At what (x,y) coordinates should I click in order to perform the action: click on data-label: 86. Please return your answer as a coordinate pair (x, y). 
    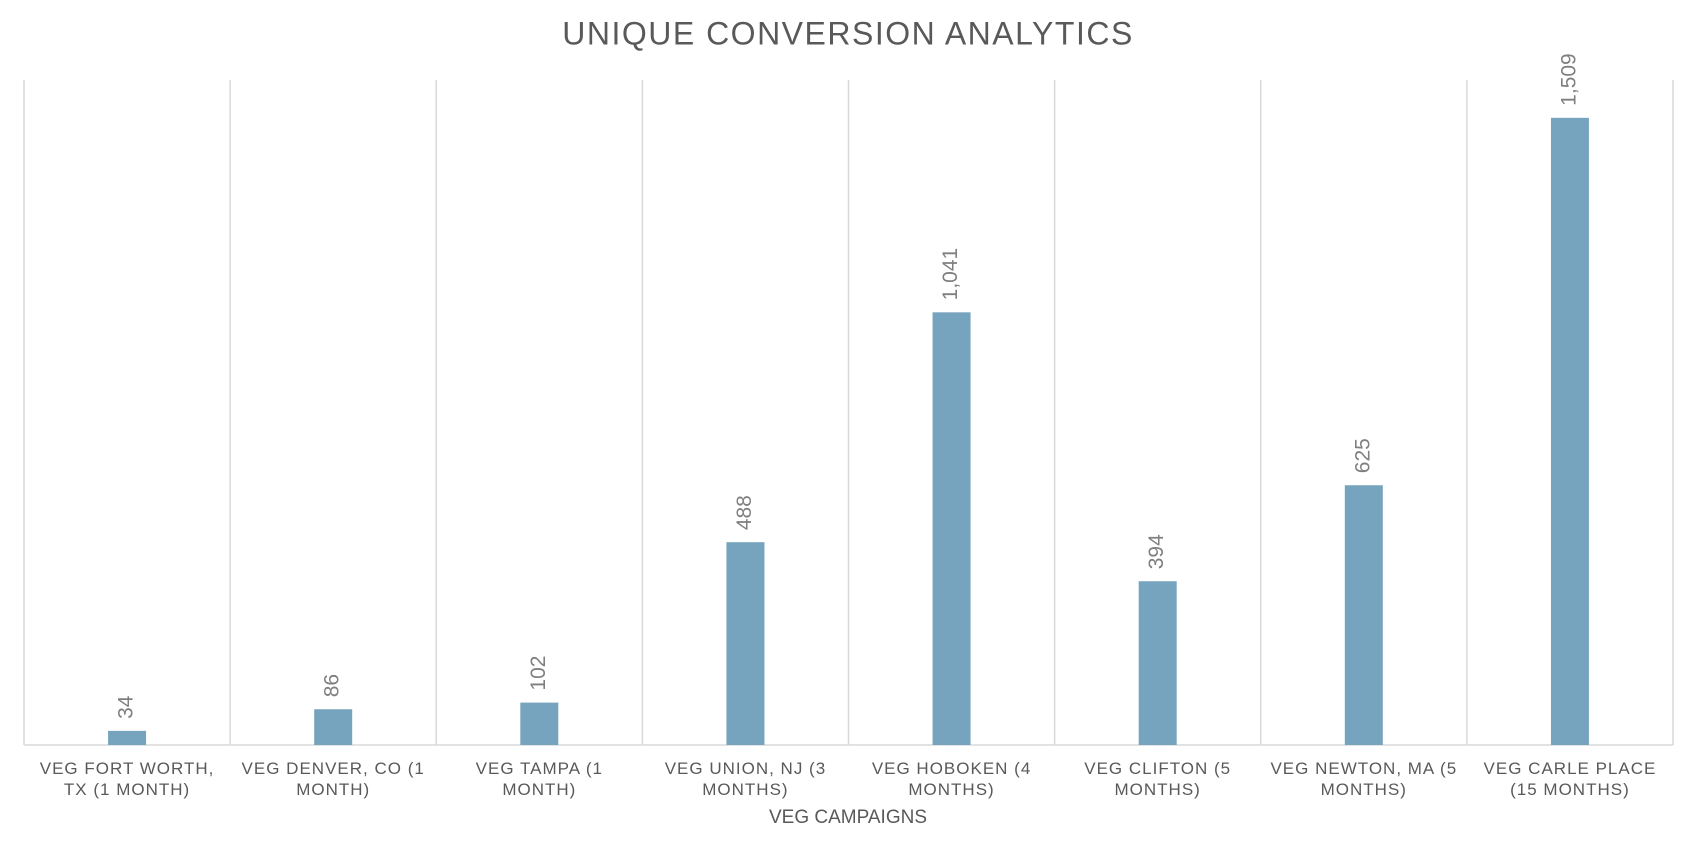
    Looking at the image, I should click on (332, 685).